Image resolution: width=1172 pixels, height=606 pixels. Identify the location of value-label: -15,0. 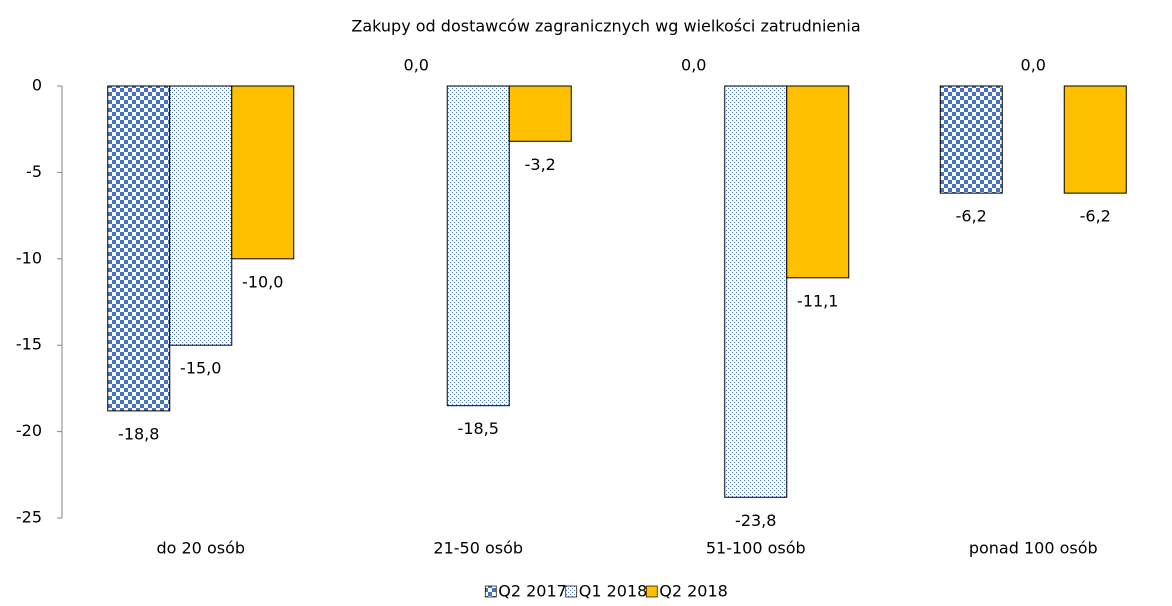
(200, 368).